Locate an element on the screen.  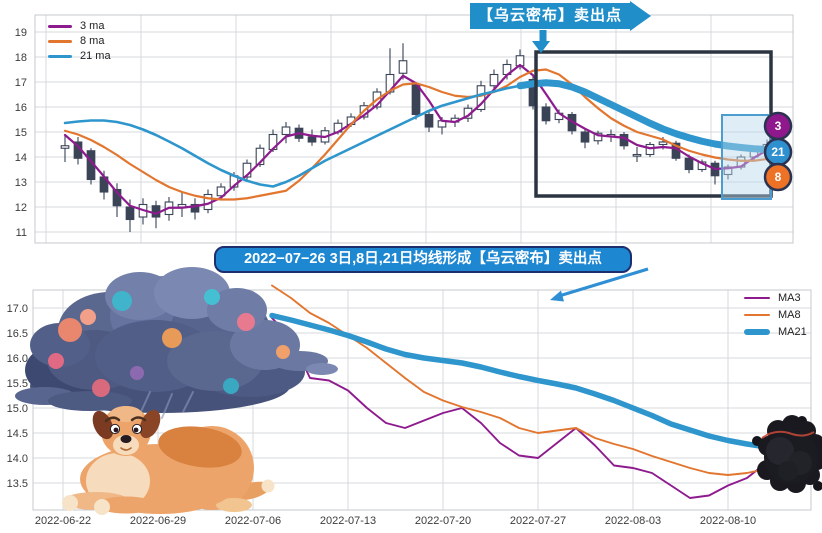
top-y-tick-label: 11 is located at coordinates (21, 233).